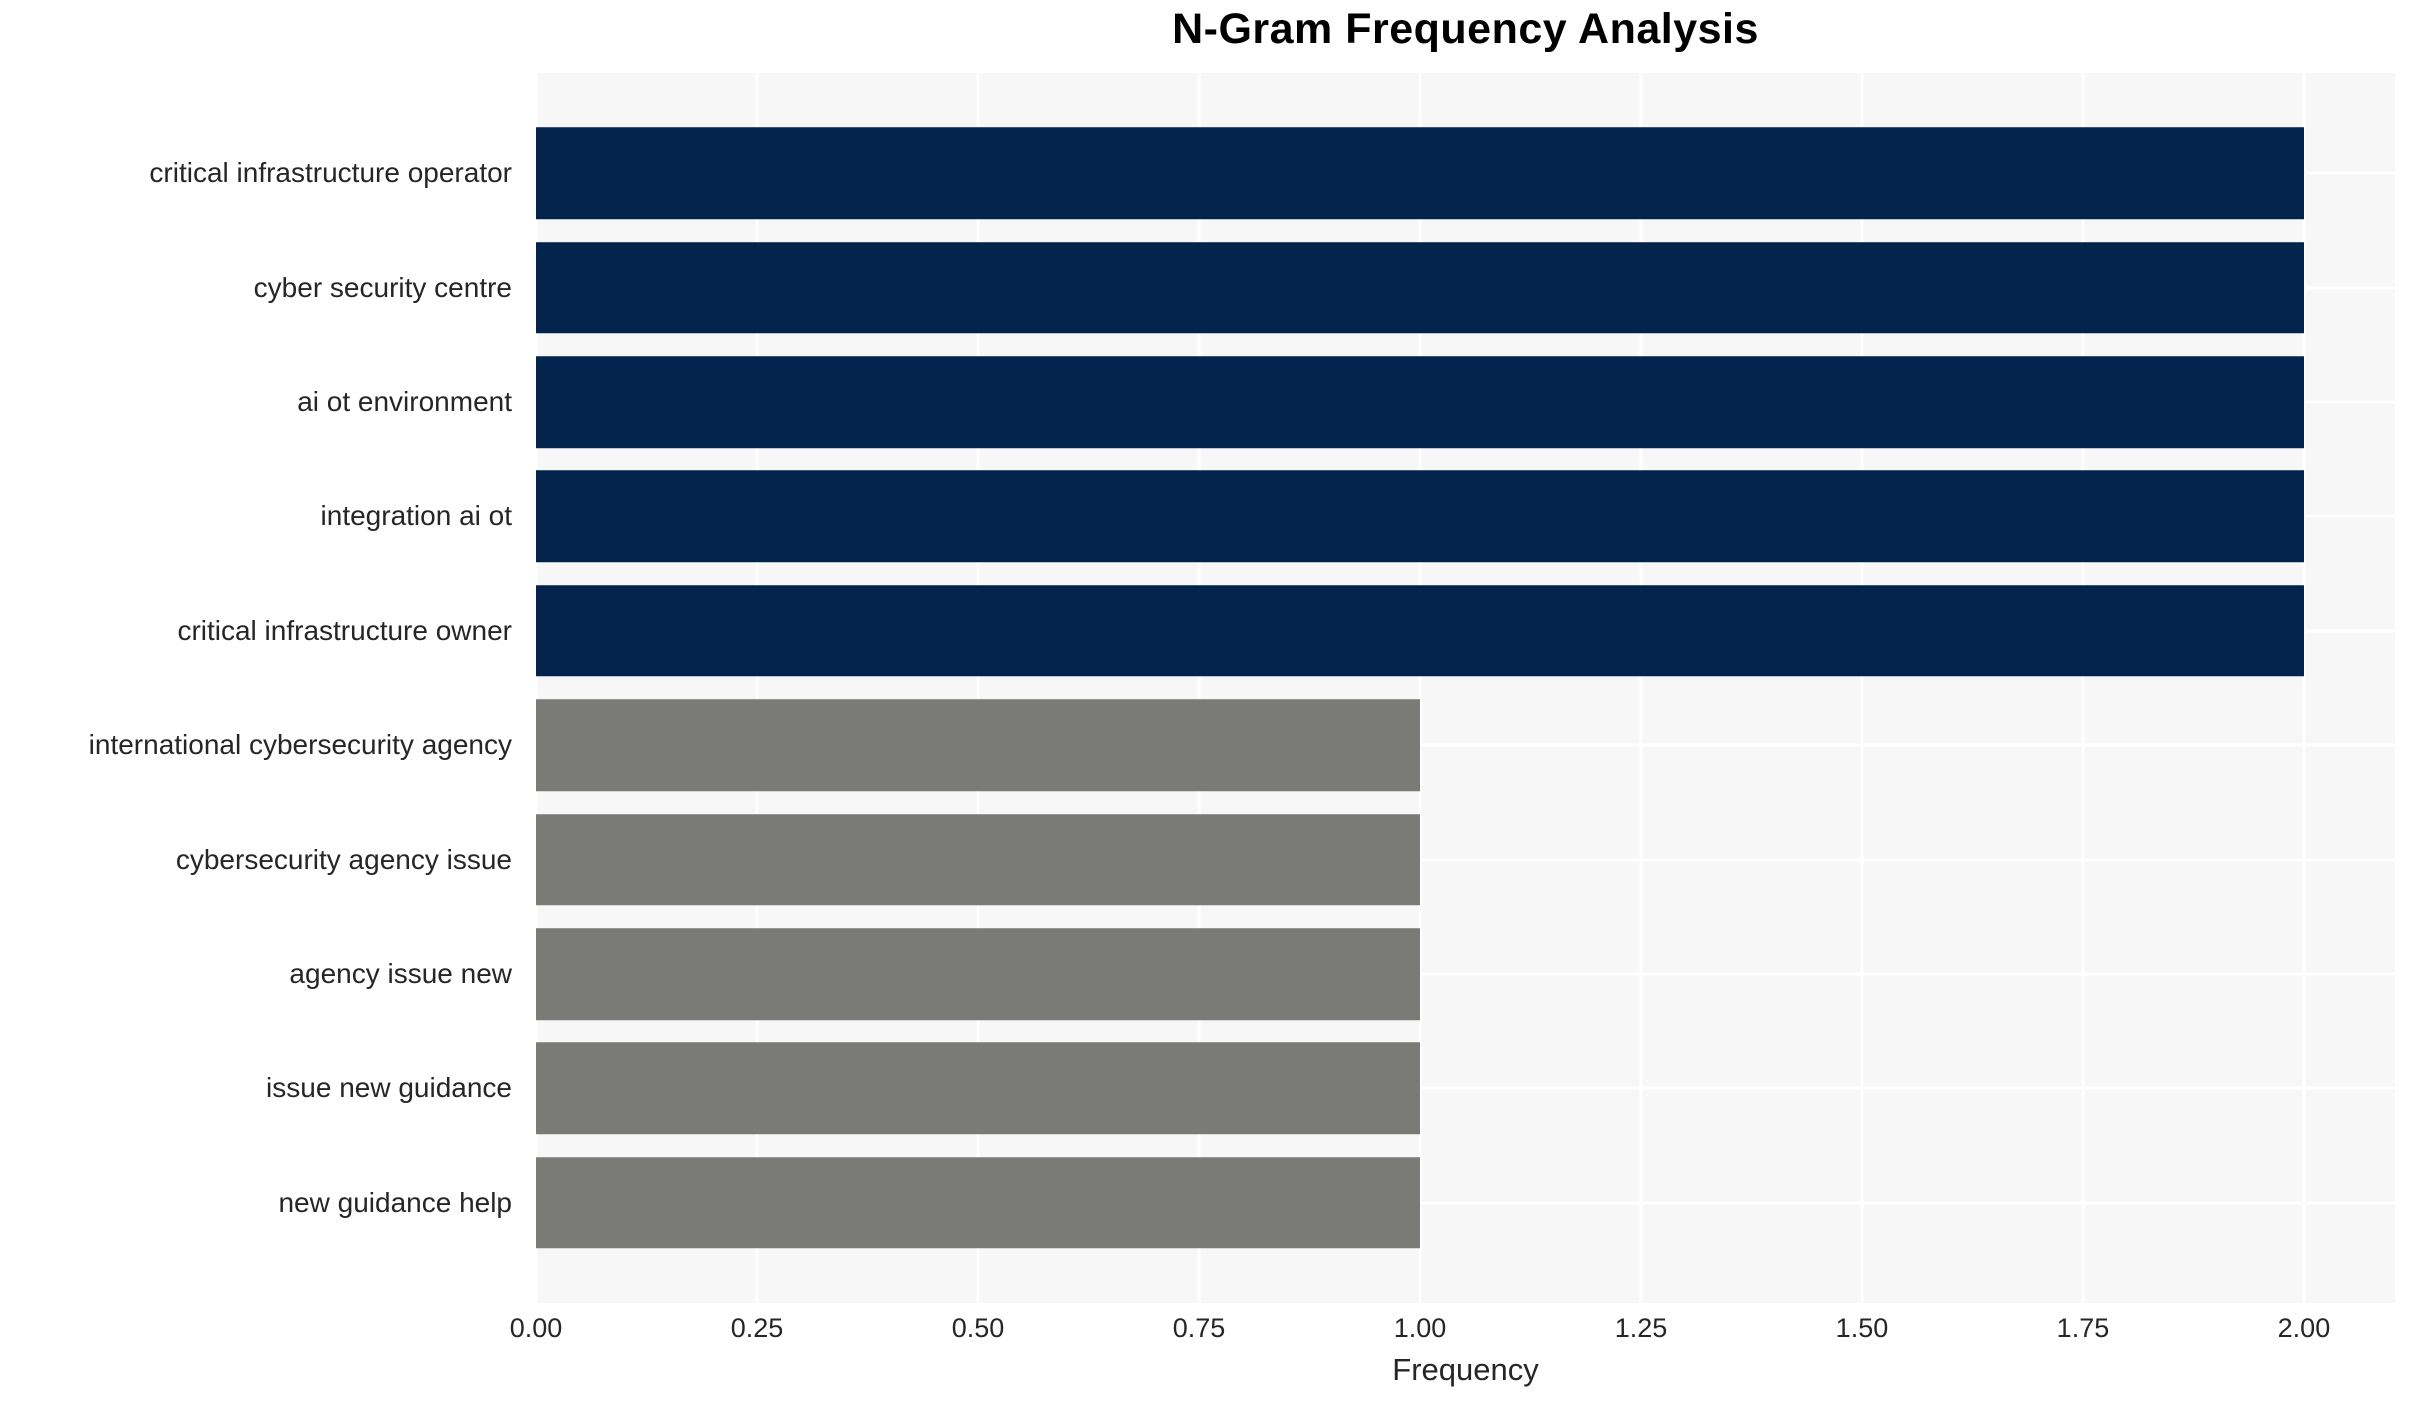  Describe the element at coordinates (382, 287) in the screenshot. I see `y-axis-label: cyber security centre` at that location.